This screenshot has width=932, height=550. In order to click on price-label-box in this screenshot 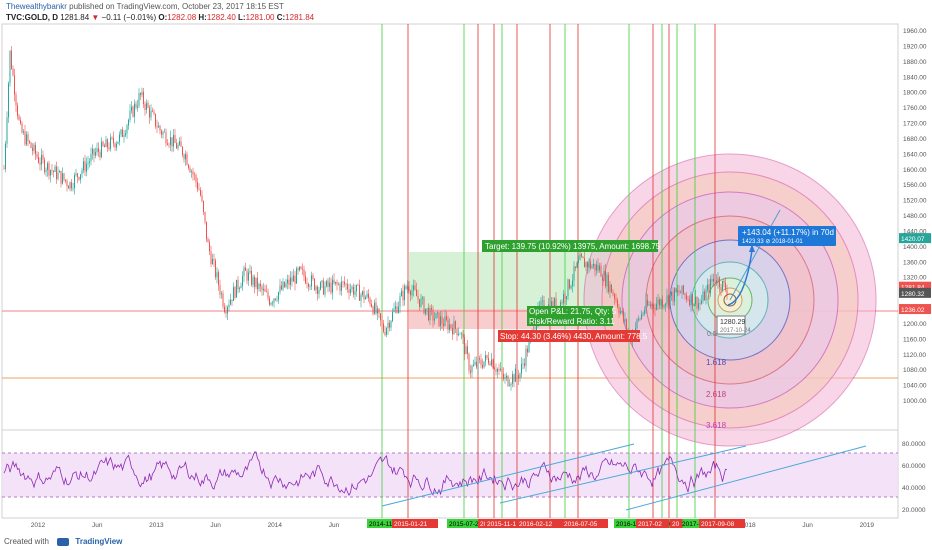, I will do `click(915, 286)`.